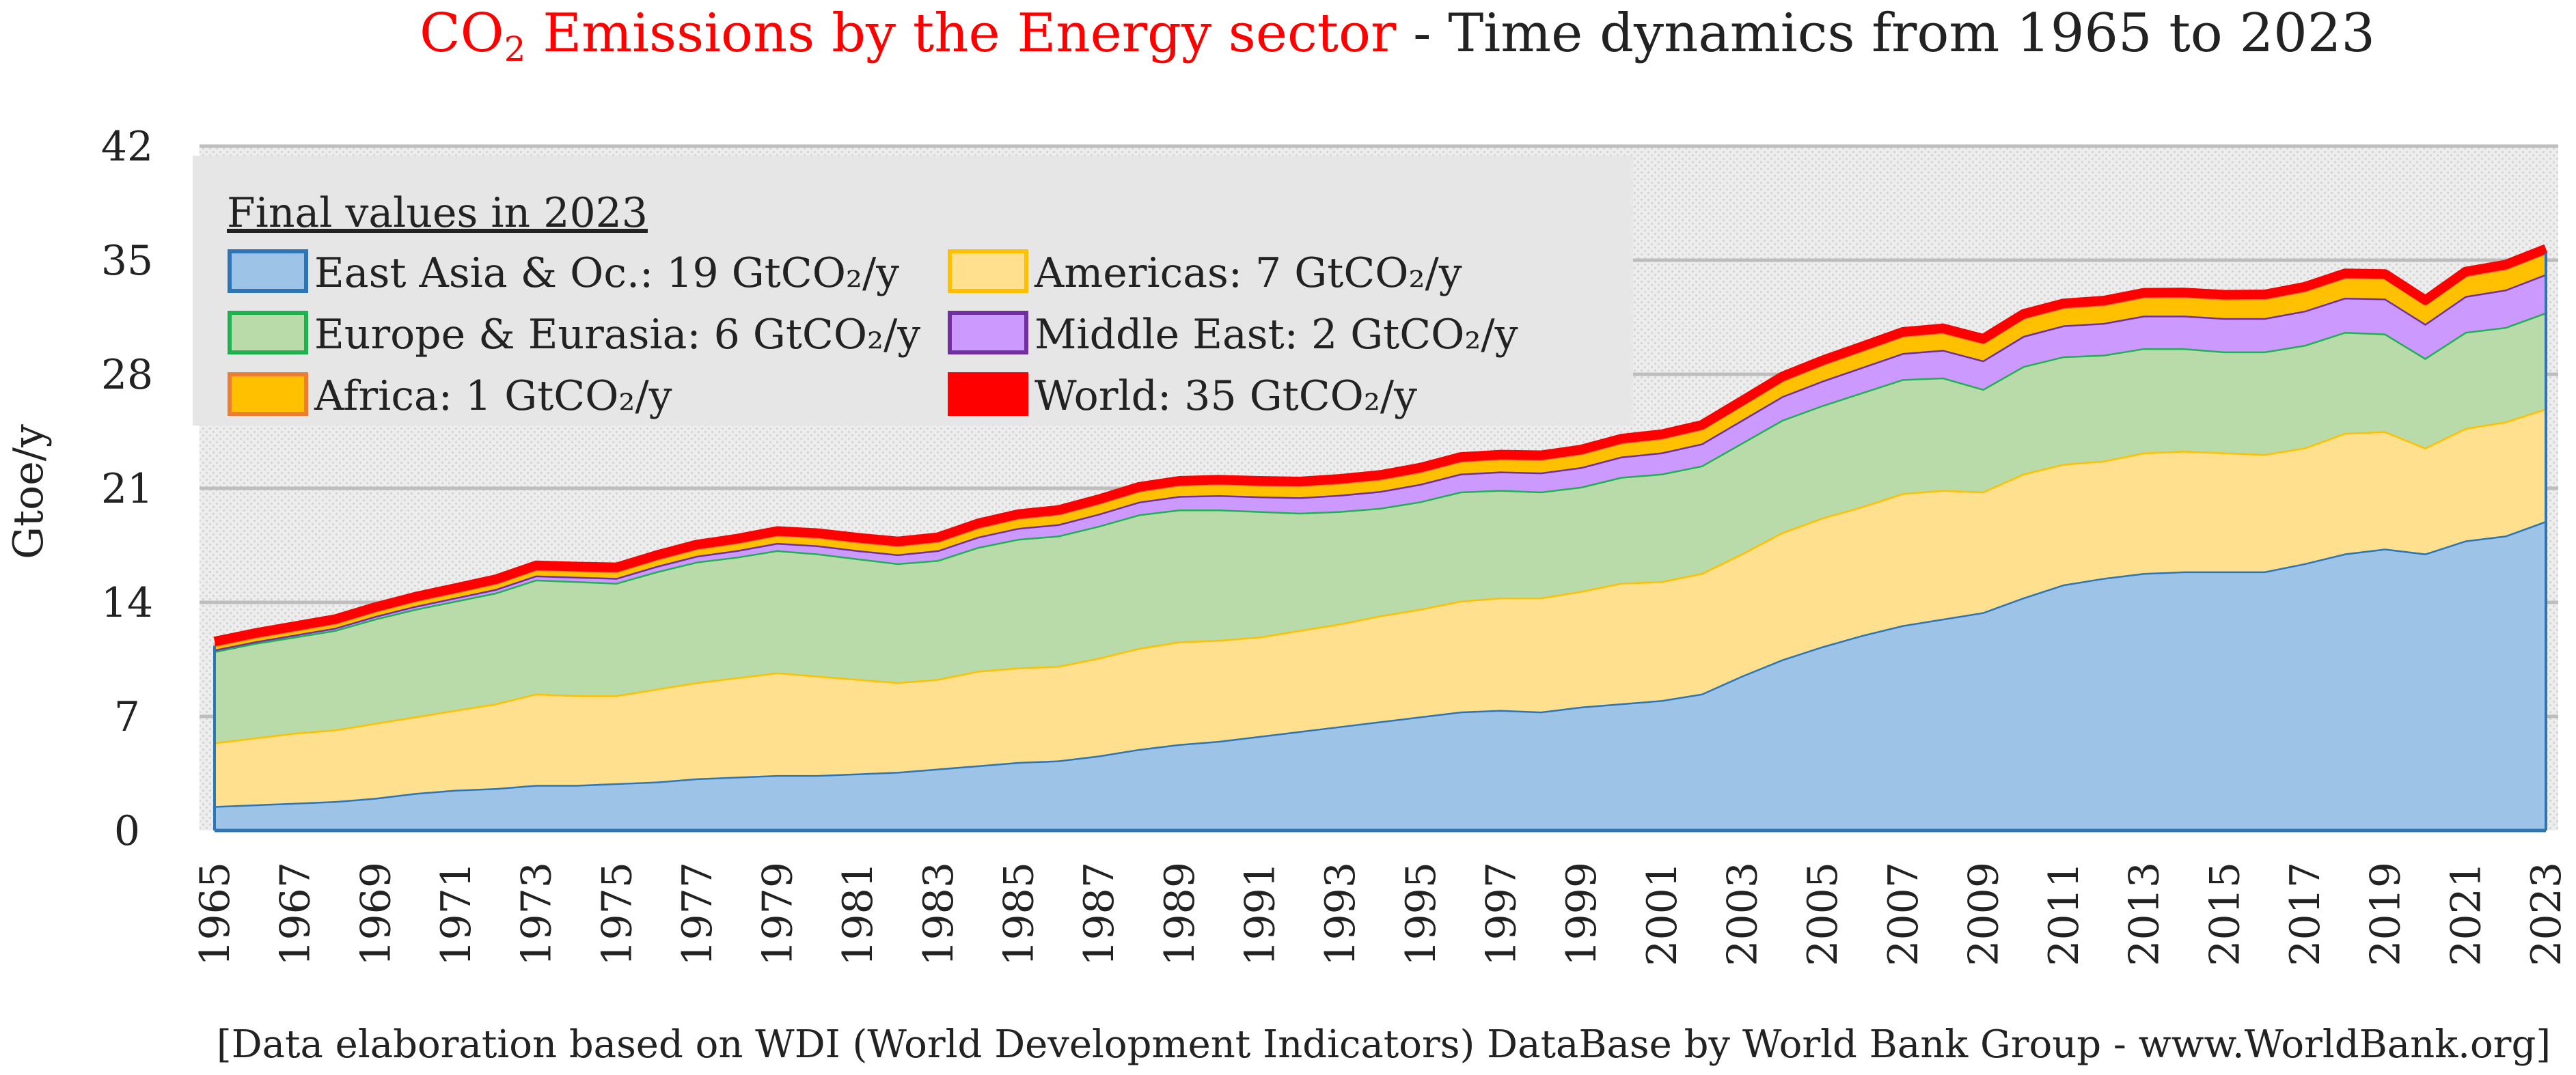  What do you see at coordinates (515, 49) in the screenshot?
I see `title-subscript: 2` at bounding box center [515, 49].